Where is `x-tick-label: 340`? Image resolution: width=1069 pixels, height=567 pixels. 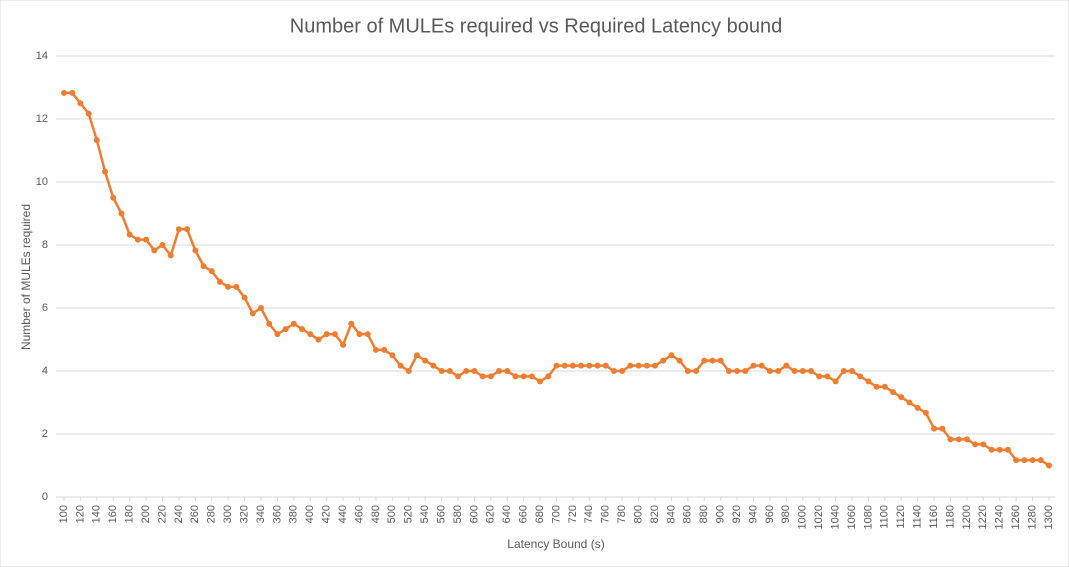
x-tick-label: 340 is located at coordinates (261, 514).